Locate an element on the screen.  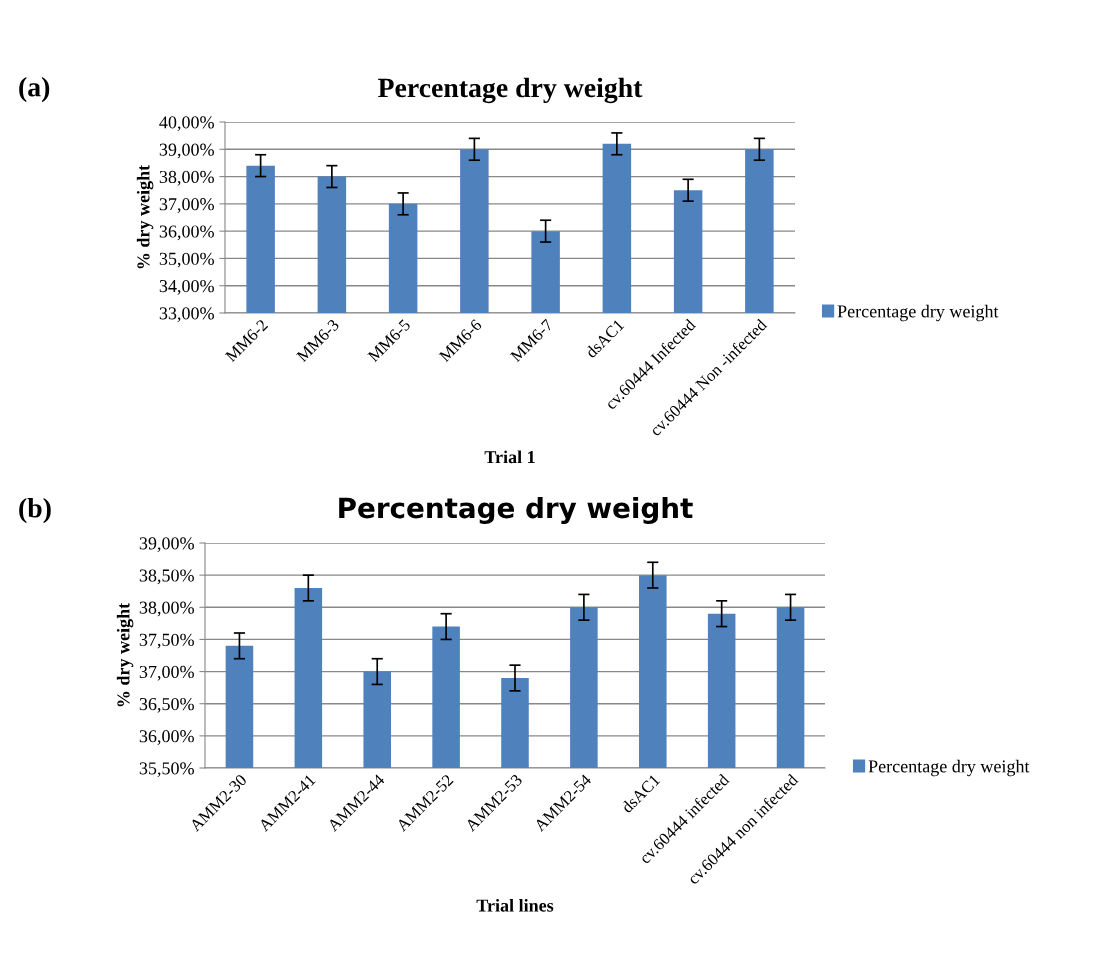
text: (a) is located at coordinates (34, 90).